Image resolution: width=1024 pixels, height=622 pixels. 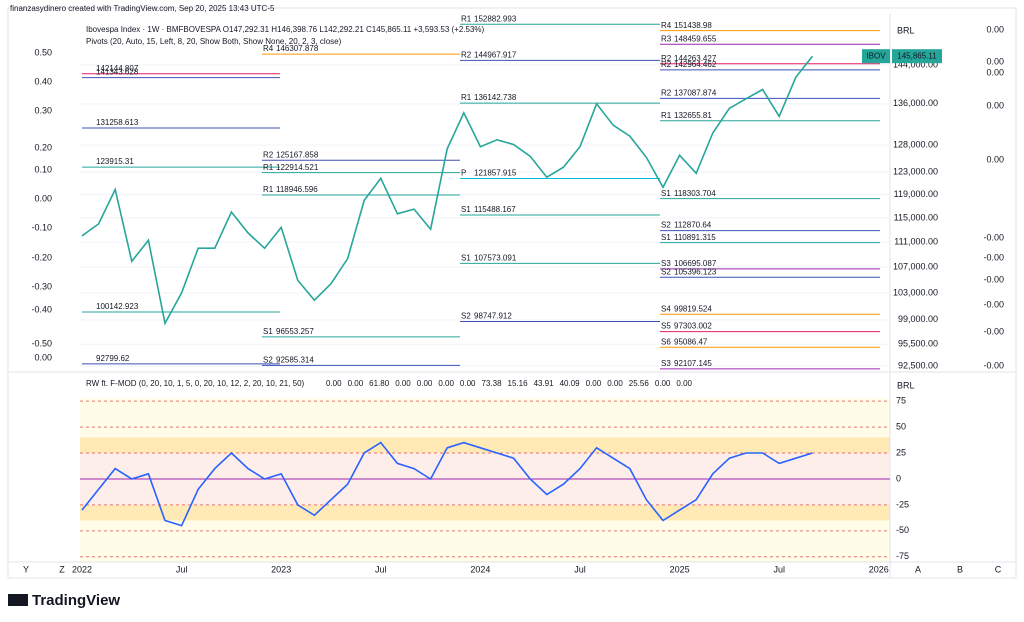 What do you see at coordinates (693, 25) in the screenshot?
I see `pivot-value: 151438.98` at bounding box center [693, 25].